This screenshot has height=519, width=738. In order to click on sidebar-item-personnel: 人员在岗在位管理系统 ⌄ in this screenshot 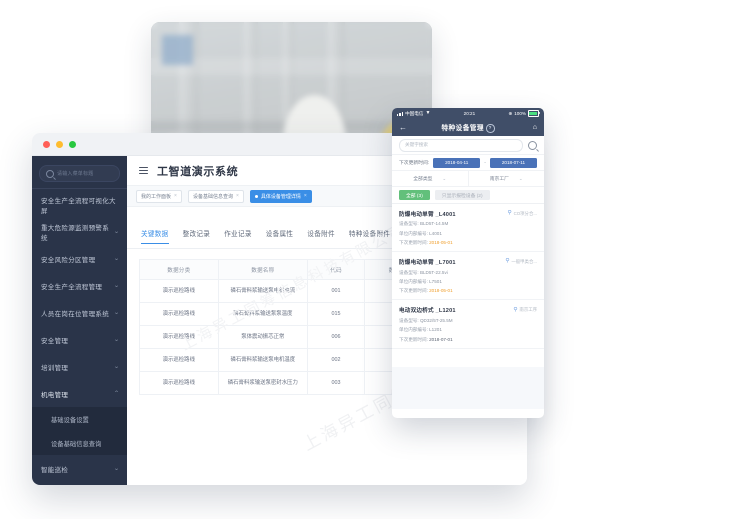, I will do `click(79, 312)`.